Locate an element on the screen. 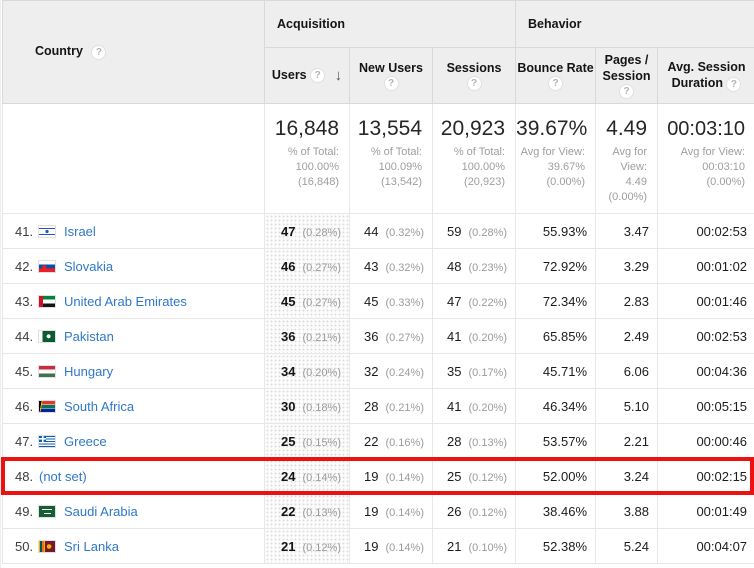 Image resolution: width=754 pixels, height=568 pixels. column-header-avg-session-duration: Avg. Session Duration ? is located at coordinates (705, 75).